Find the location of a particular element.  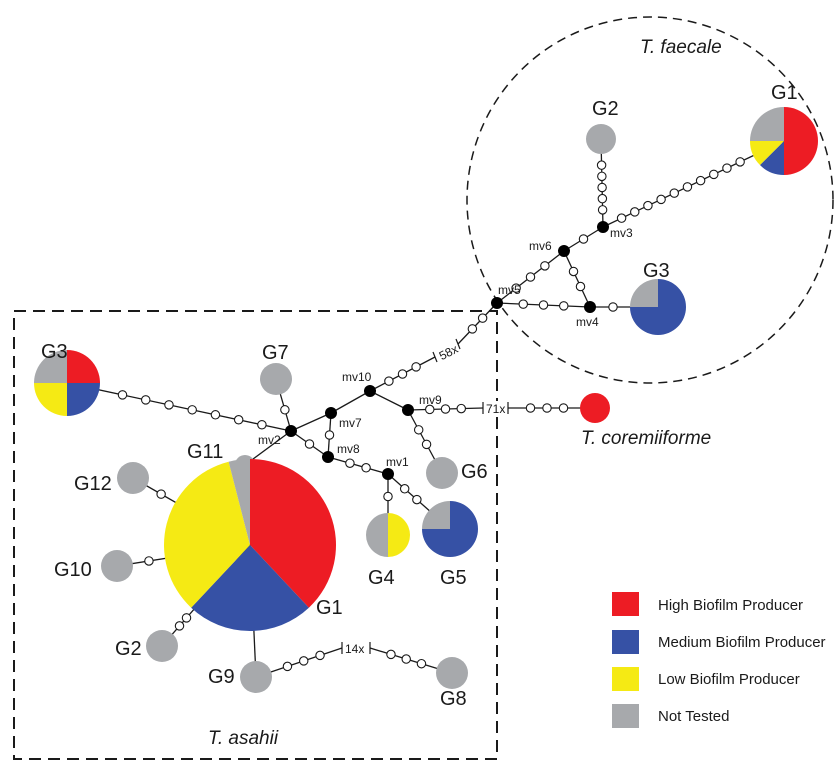

genotype-node-f-g3 is located at coordinates (658, 307).